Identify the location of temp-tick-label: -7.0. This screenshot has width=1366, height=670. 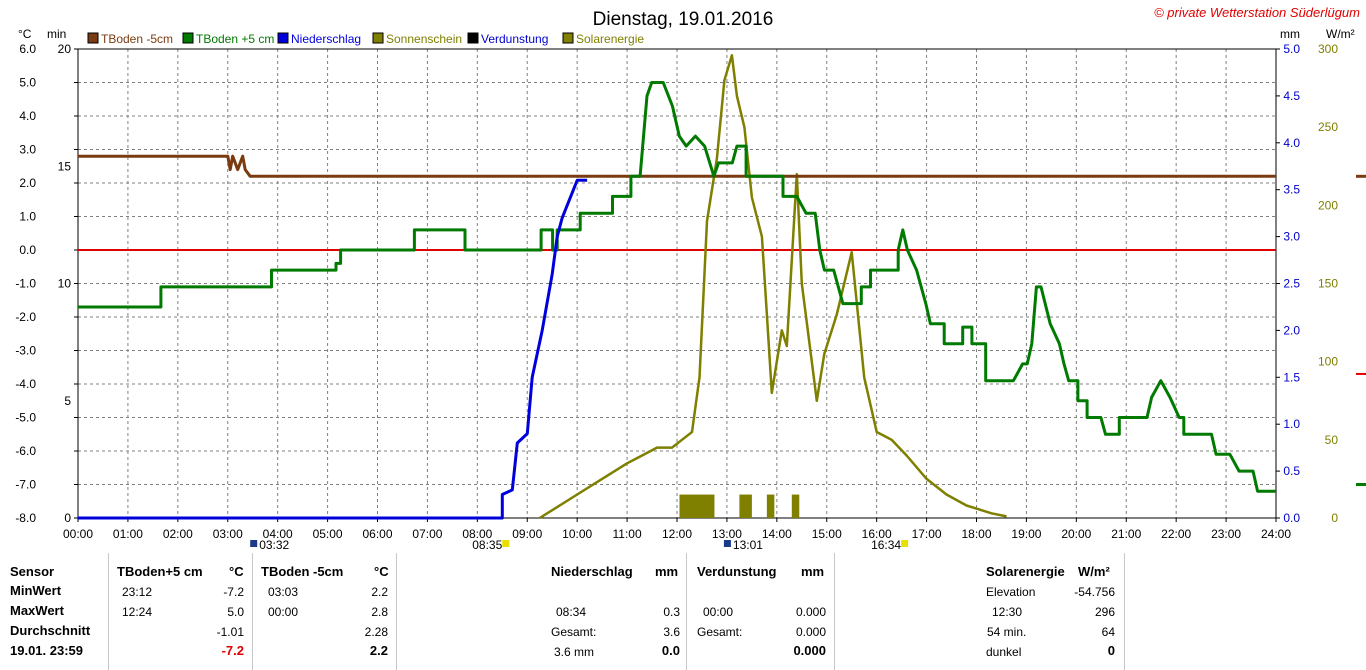
(25, 485).